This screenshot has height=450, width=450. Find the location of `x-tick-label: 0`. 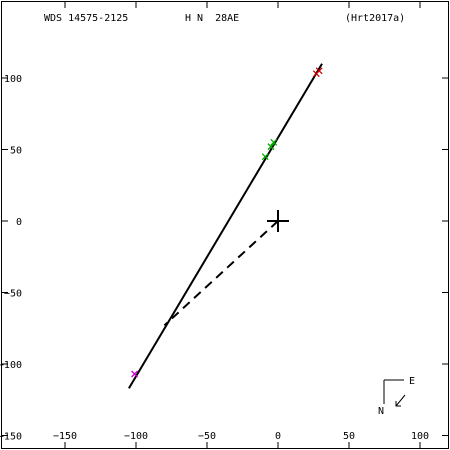

x-tick-label: 0 is located at coordinates (278, 436).